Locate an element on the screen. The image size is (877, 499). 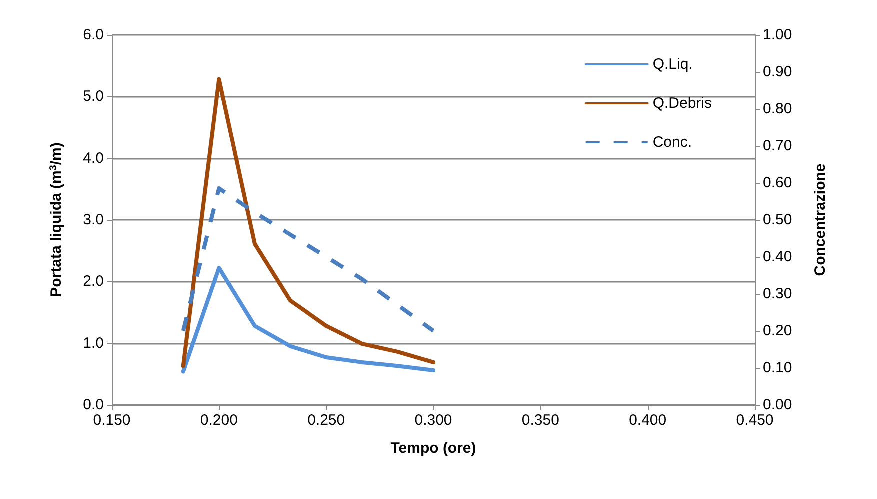
y2-tick-label: 0.00 is located at coordinates (777, 405).